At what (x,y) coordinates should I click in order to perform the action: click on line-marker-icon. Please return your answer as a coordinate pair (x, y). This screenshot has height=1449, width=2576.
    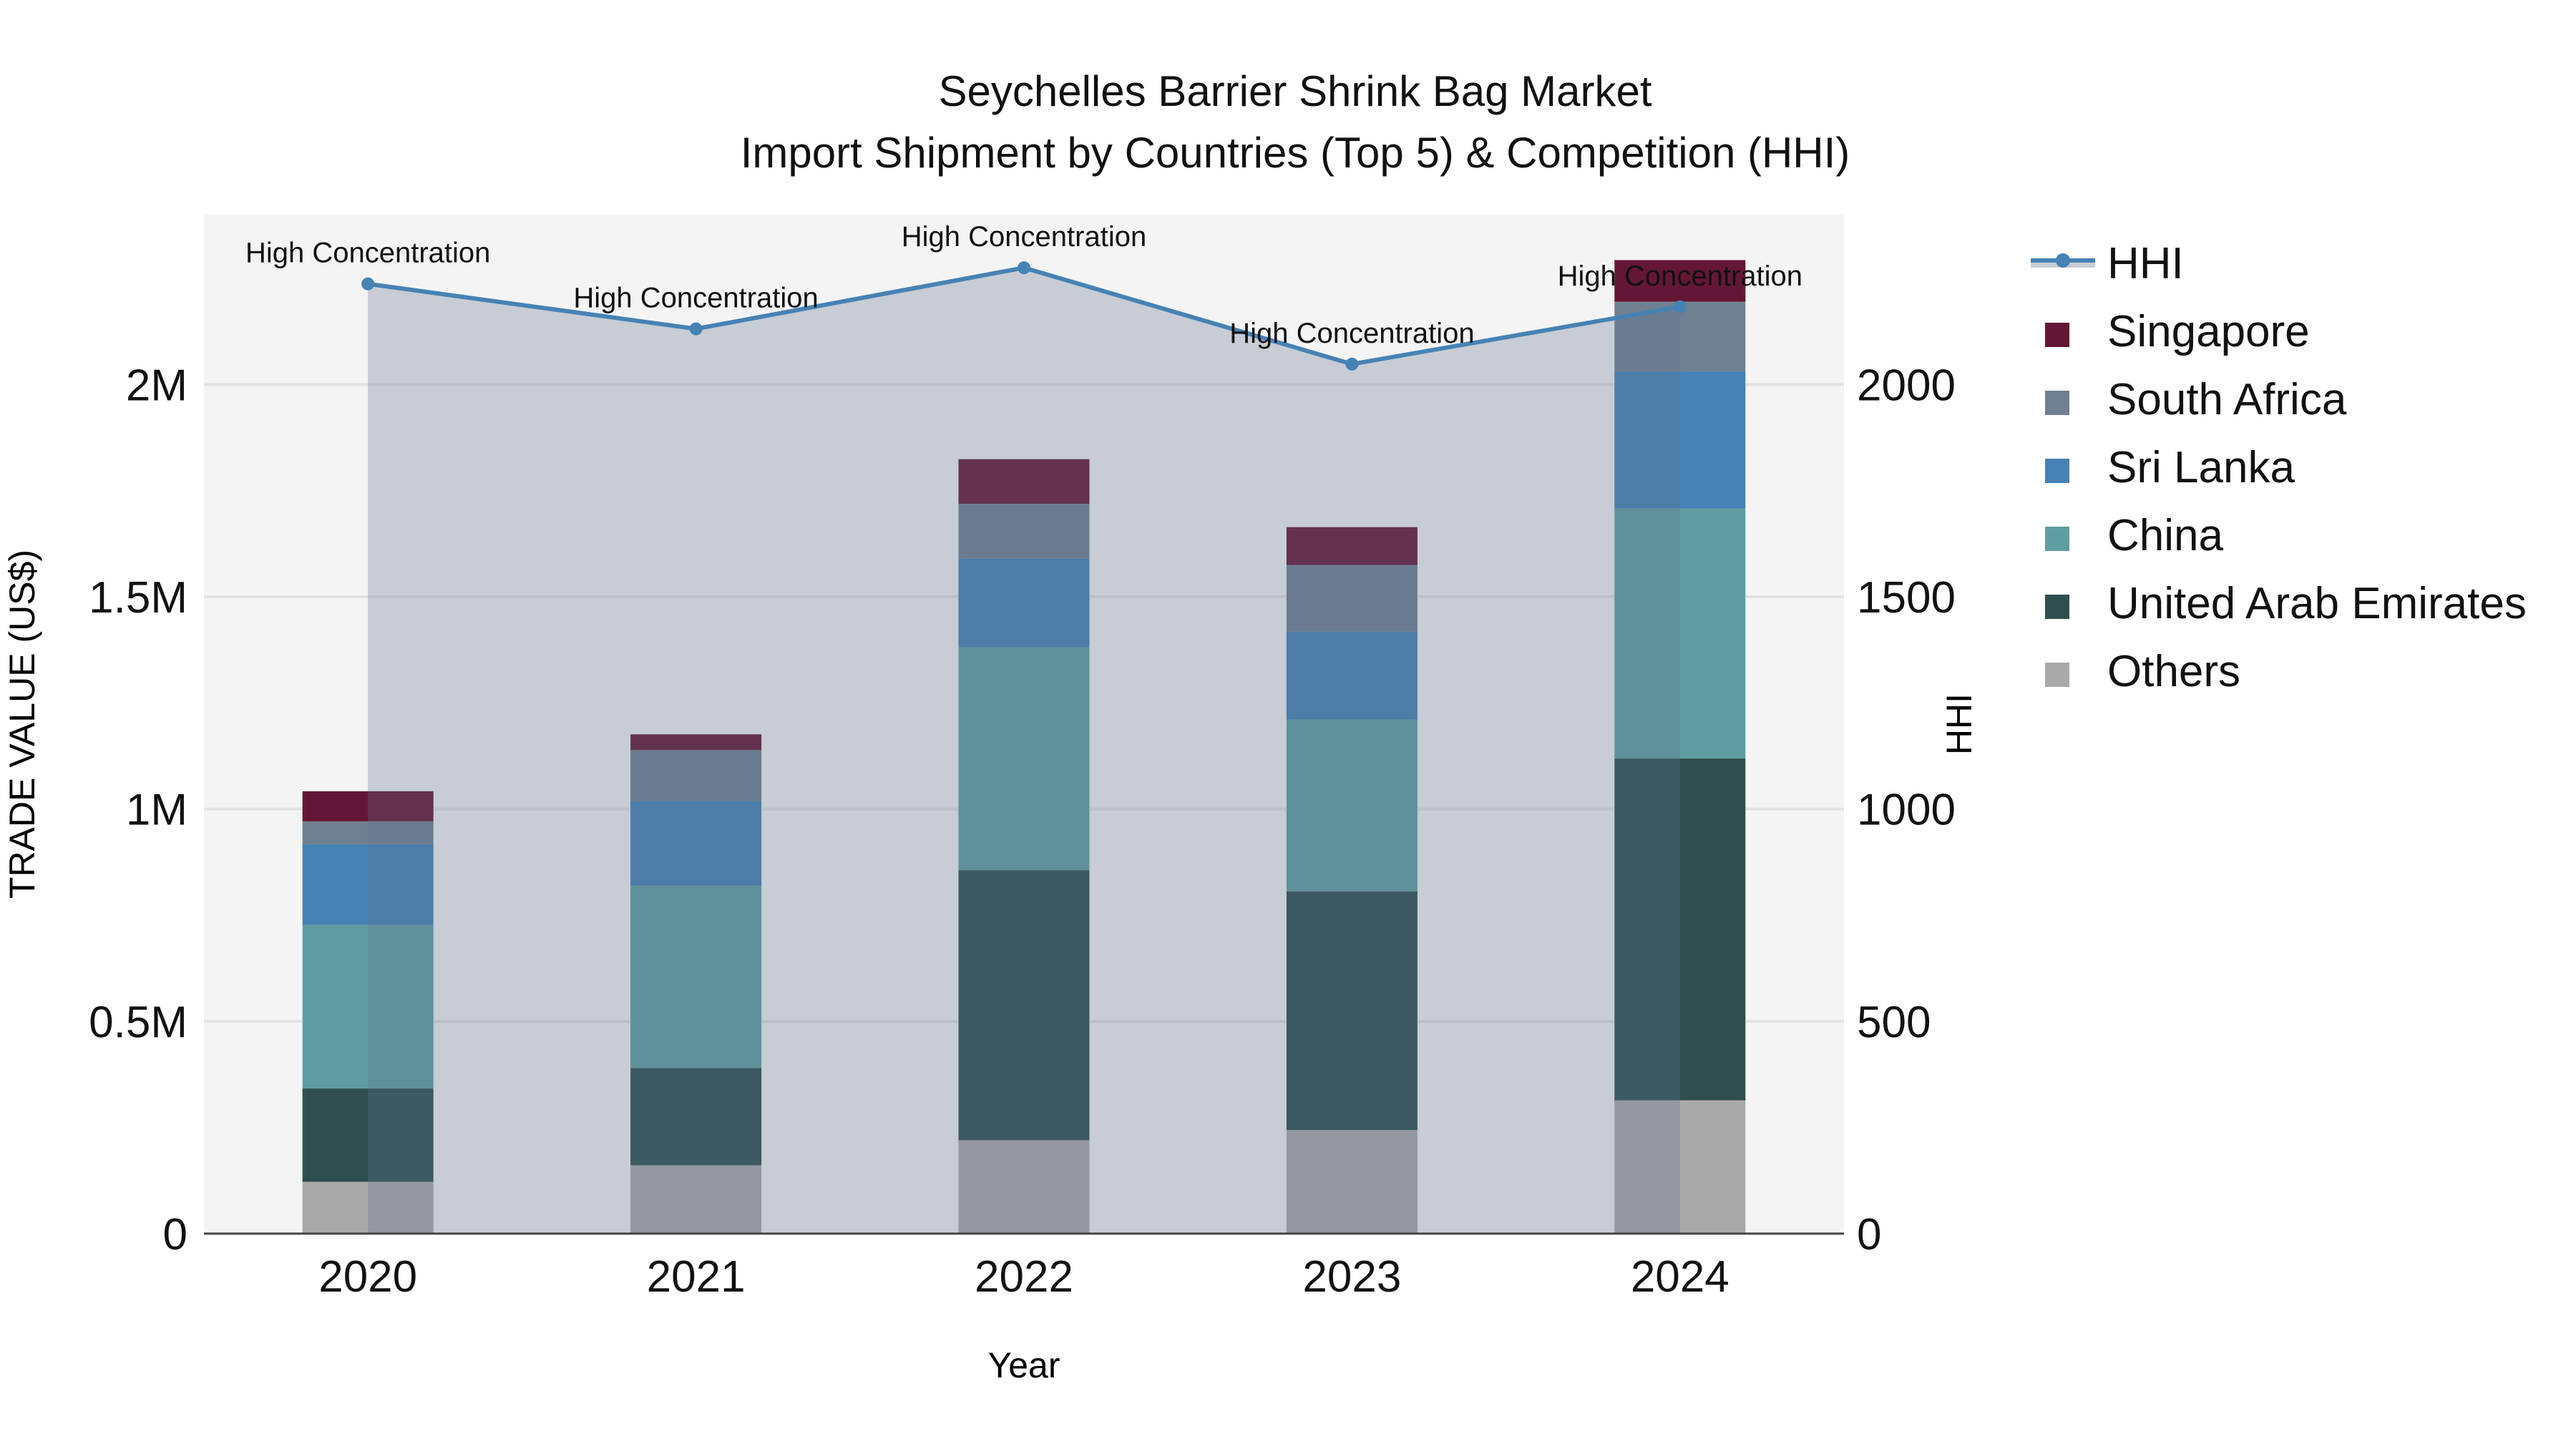
    Looking at the image, I should click on (2063, 260).